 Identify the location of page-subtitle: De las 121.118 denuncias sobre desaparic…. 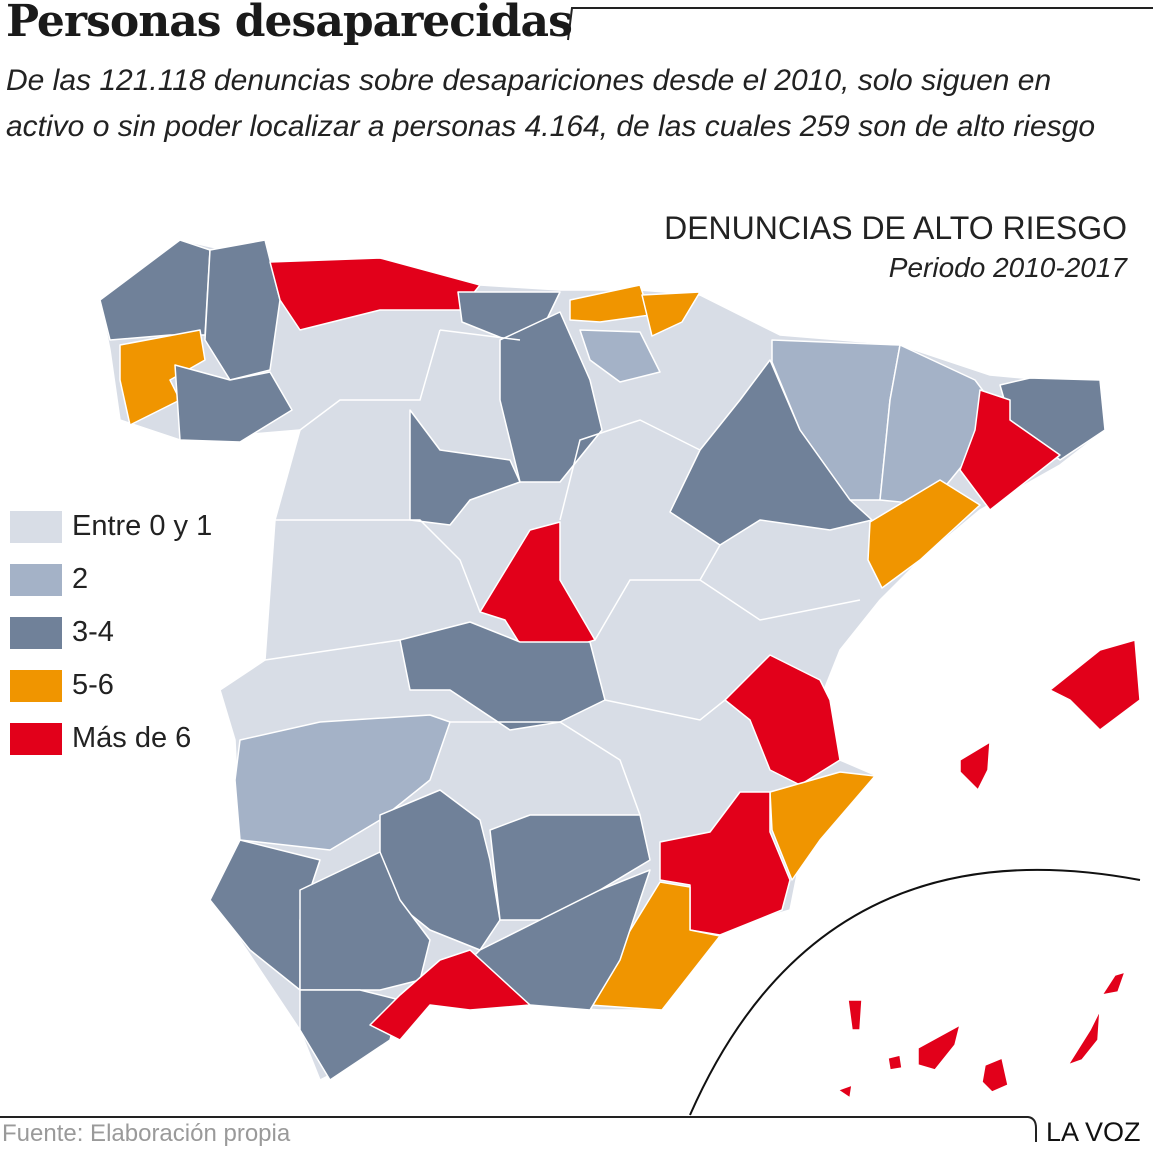
(551, 103).